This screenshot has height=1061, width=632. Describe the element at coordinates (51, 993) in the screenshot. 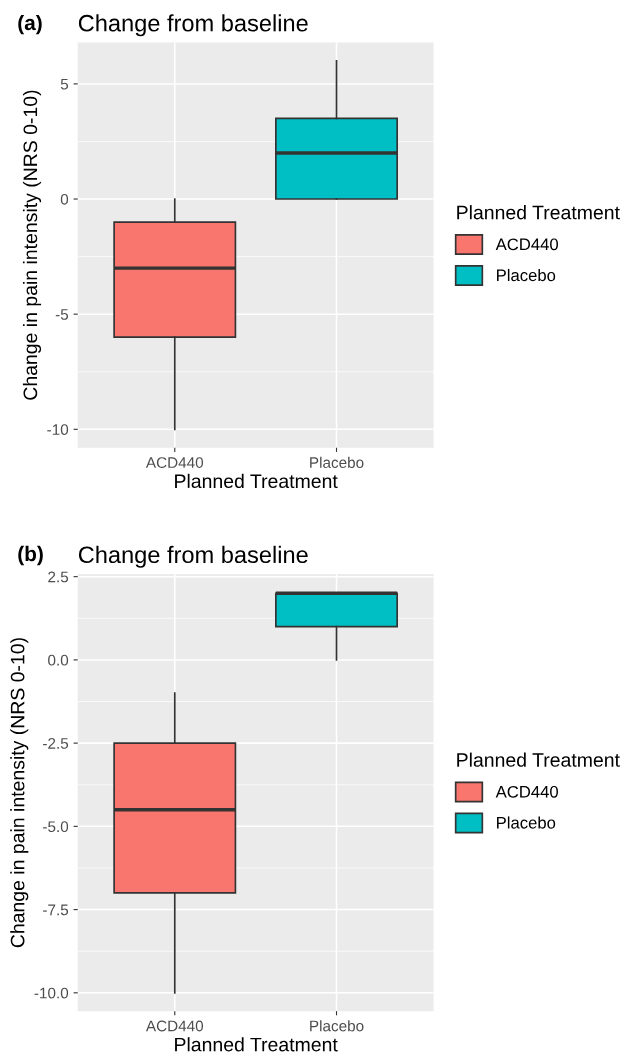

I see `y-tick-label: -10.0` at that location.